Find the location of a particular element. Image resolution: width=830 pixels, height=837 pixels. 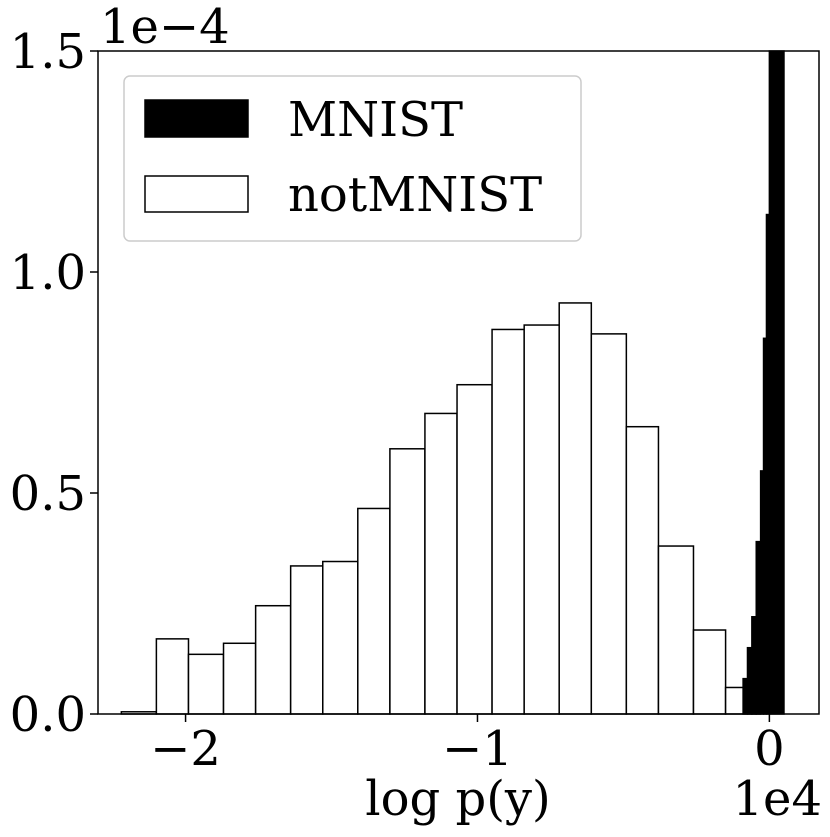

x-tick-label: −1 is located at coordinates (477, 749).